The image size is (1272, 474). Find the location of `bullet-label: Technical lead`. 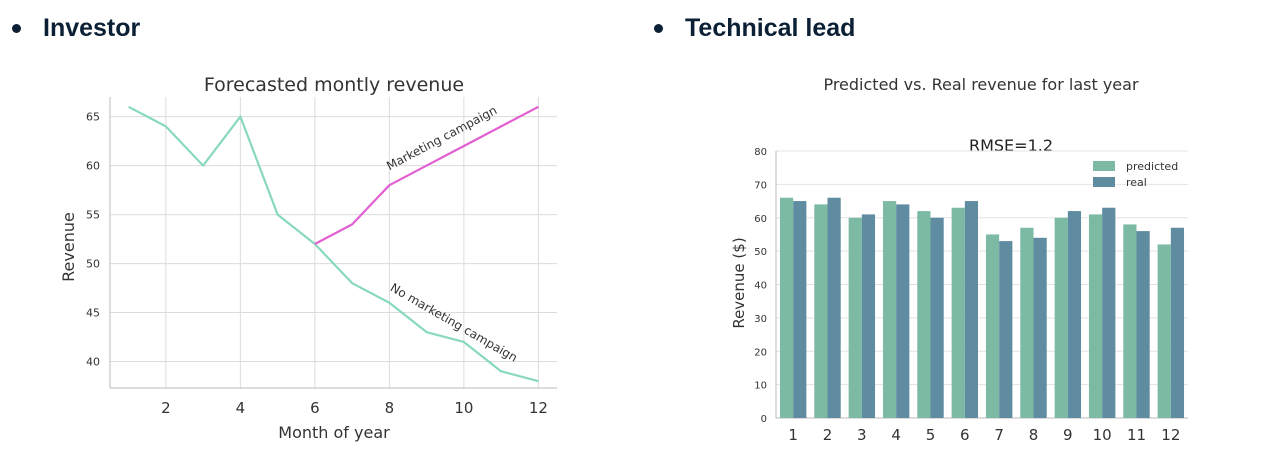

bullet-label: Technical lead is located at coordinates (770, 28).